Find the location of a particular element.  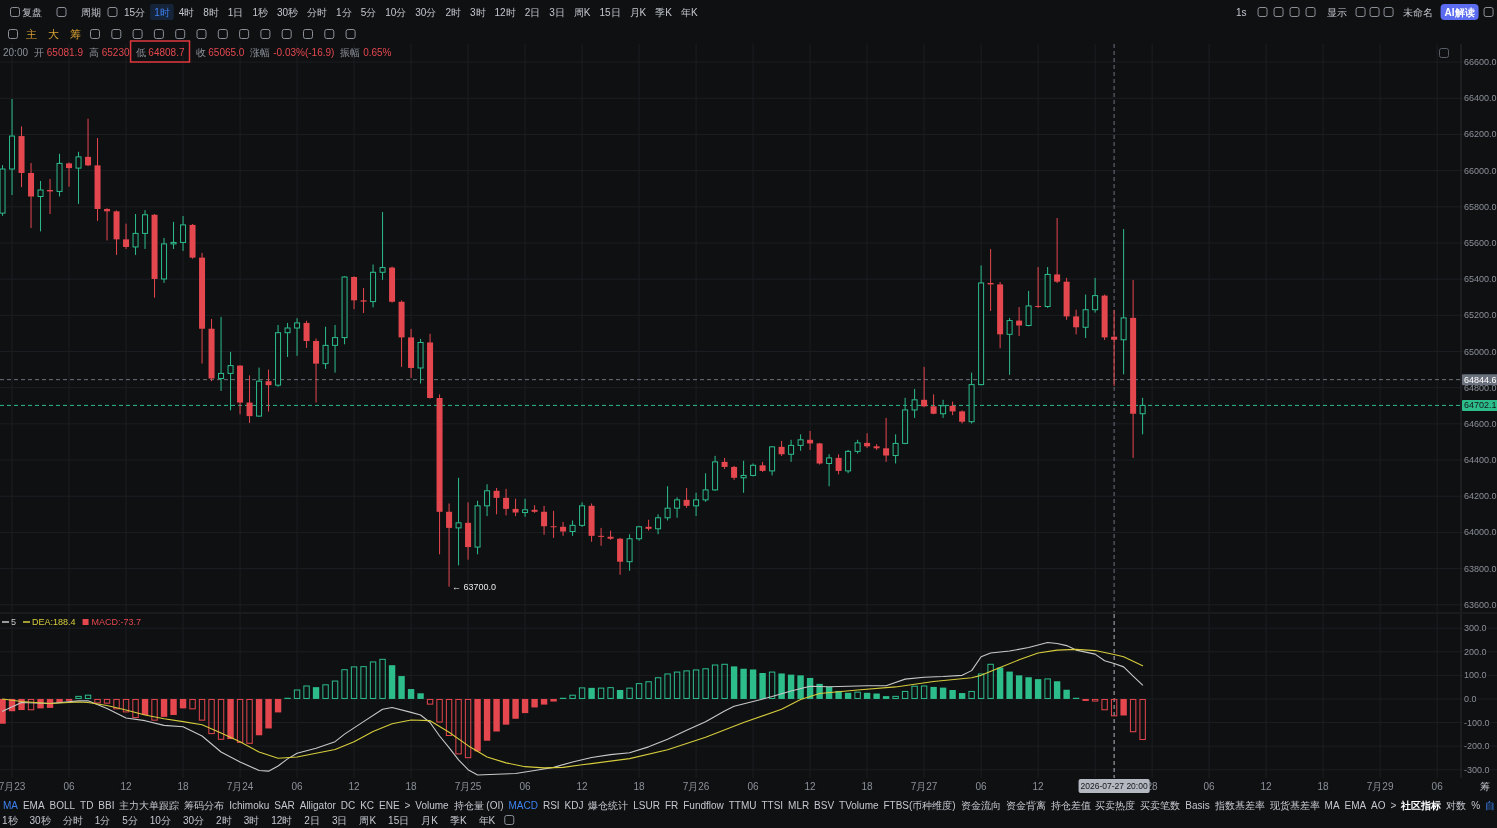

y-tick-label: -200.0 is located at coordinates (1477, 746).